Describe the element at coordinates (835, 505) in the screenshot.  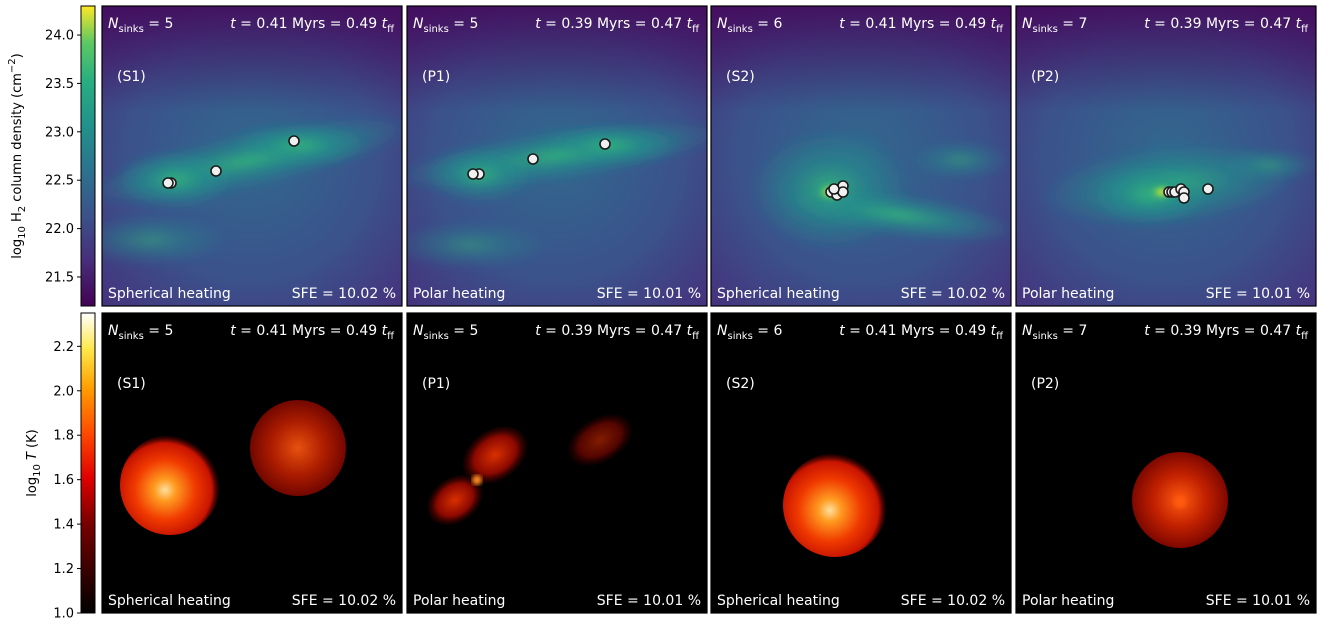
I see `heated-bubble` at that location.